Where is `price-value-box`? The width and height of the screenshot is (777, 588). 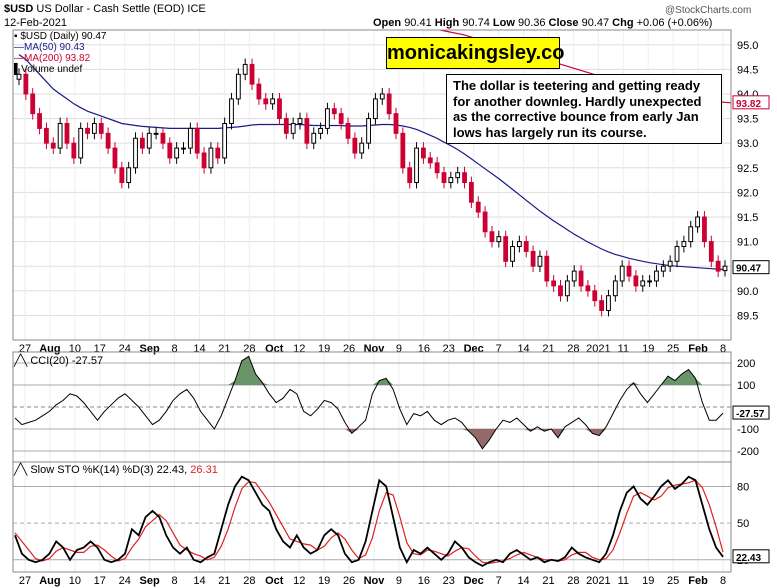 price-value-box is located at coordinates (751, 267).